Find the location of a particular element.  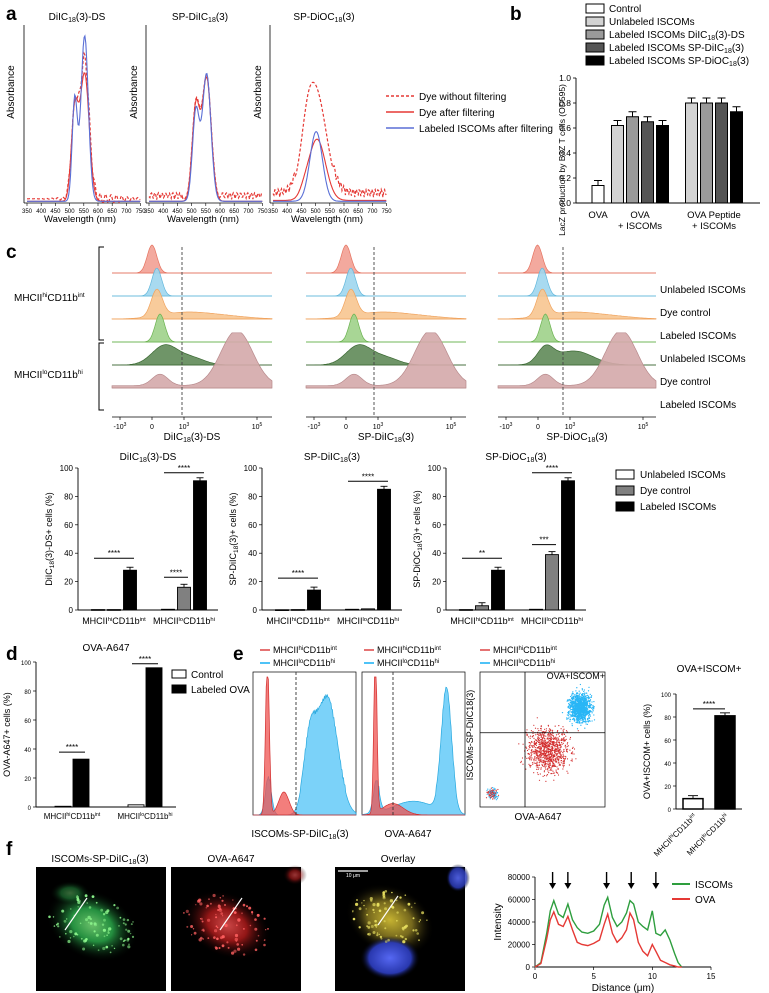

legend-label: MHCIIhiCD11bint is located at coordinates (525, 650).